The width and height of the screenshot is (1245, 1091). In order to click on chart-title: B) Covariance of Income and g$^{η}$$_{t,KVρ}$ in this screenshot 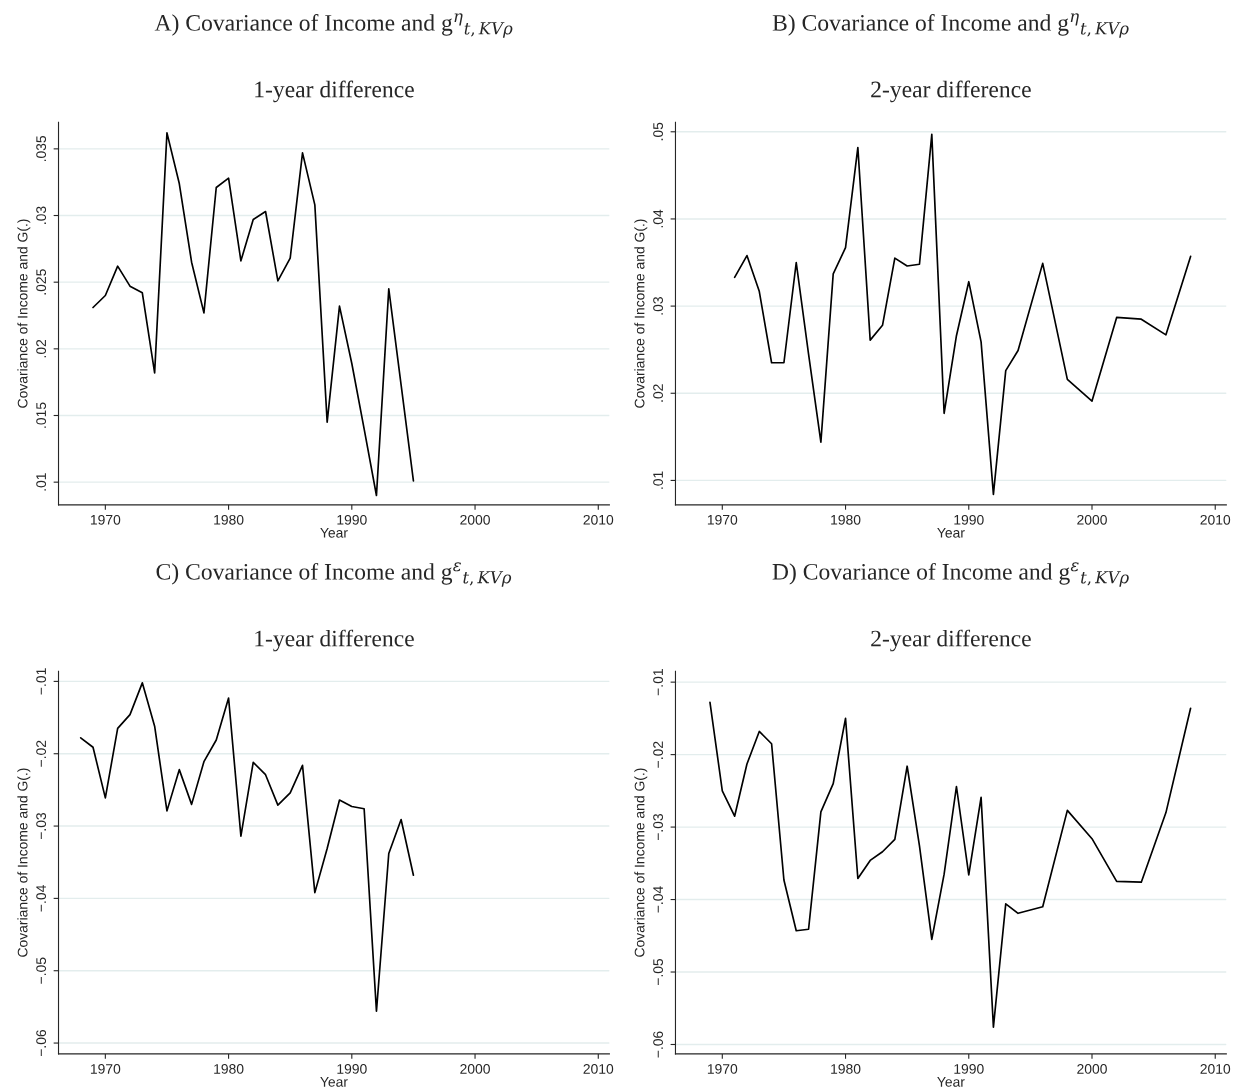, I will do `click(950, 25)`.